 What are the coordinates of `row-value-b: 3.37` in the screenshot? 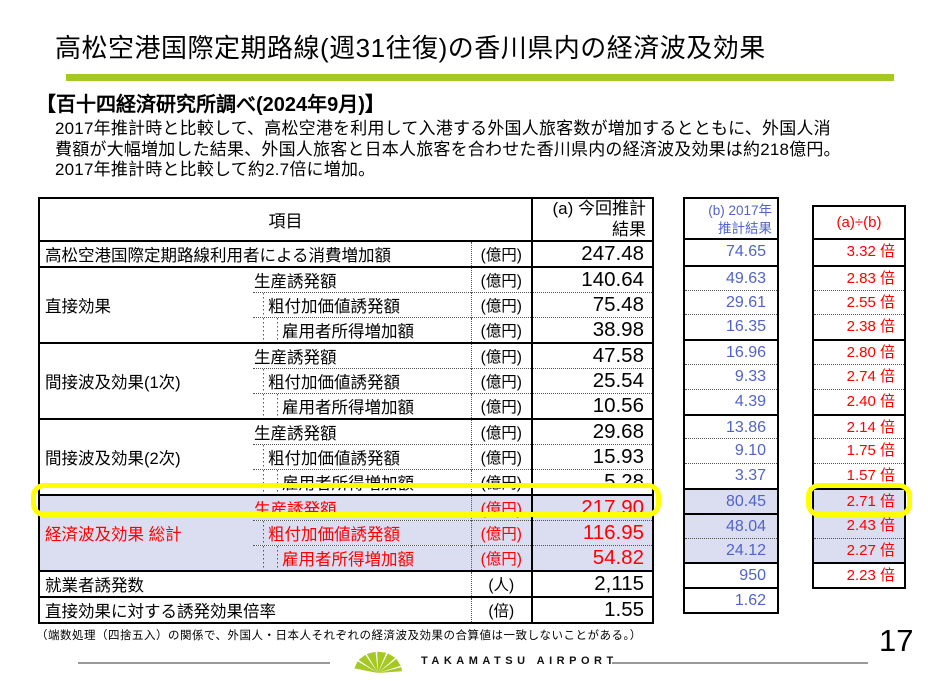 It's located at (731, 475).